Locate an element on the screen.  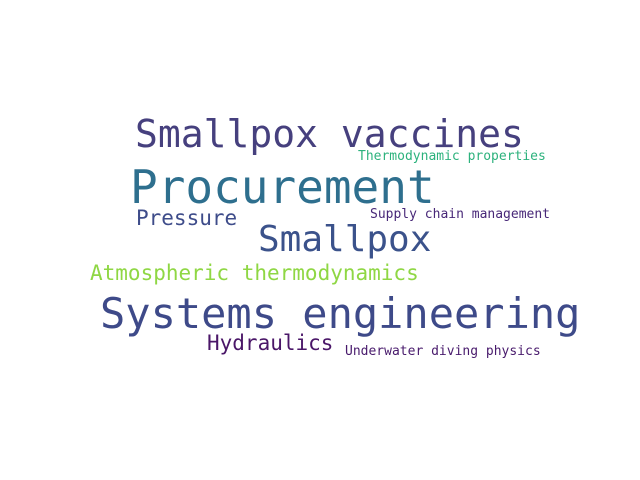
word-systems-engineering: Systems engineering is located at coordinates (340, 313).